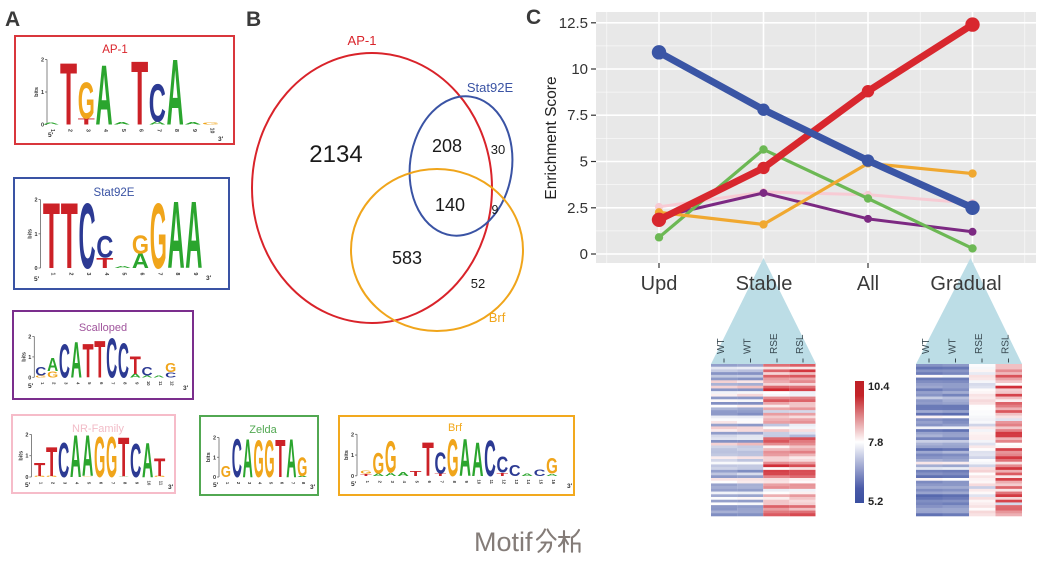 Image resolution: width=1058 pixels, height=565 pixels. What do you see at coordinates (553, 481) in the screenshot?
I see `svg-text: 16` at bounding box center [553, 481].